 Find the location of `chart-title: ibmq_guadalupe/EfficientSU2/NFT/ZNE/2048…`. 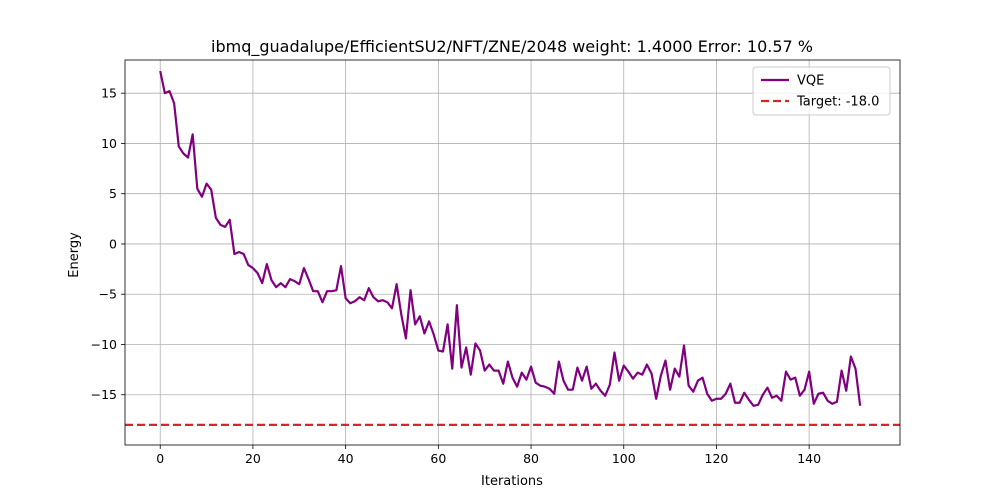

chart-title: ibmq_guadalupe/EfficientSU2/NFT/ZNE/2048… is located at coordinates (512, 47).